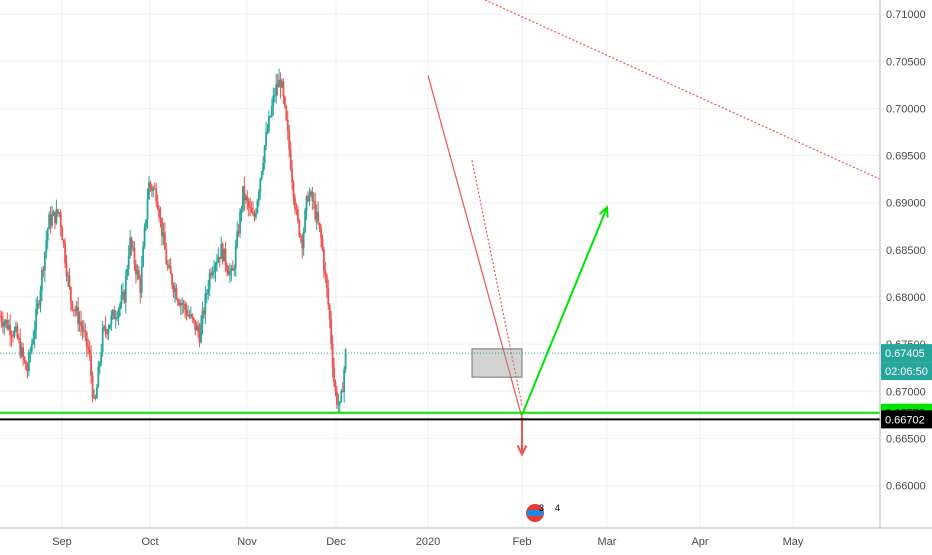  I want to click on y-tick-label: 0.69500, so click(906, 157).